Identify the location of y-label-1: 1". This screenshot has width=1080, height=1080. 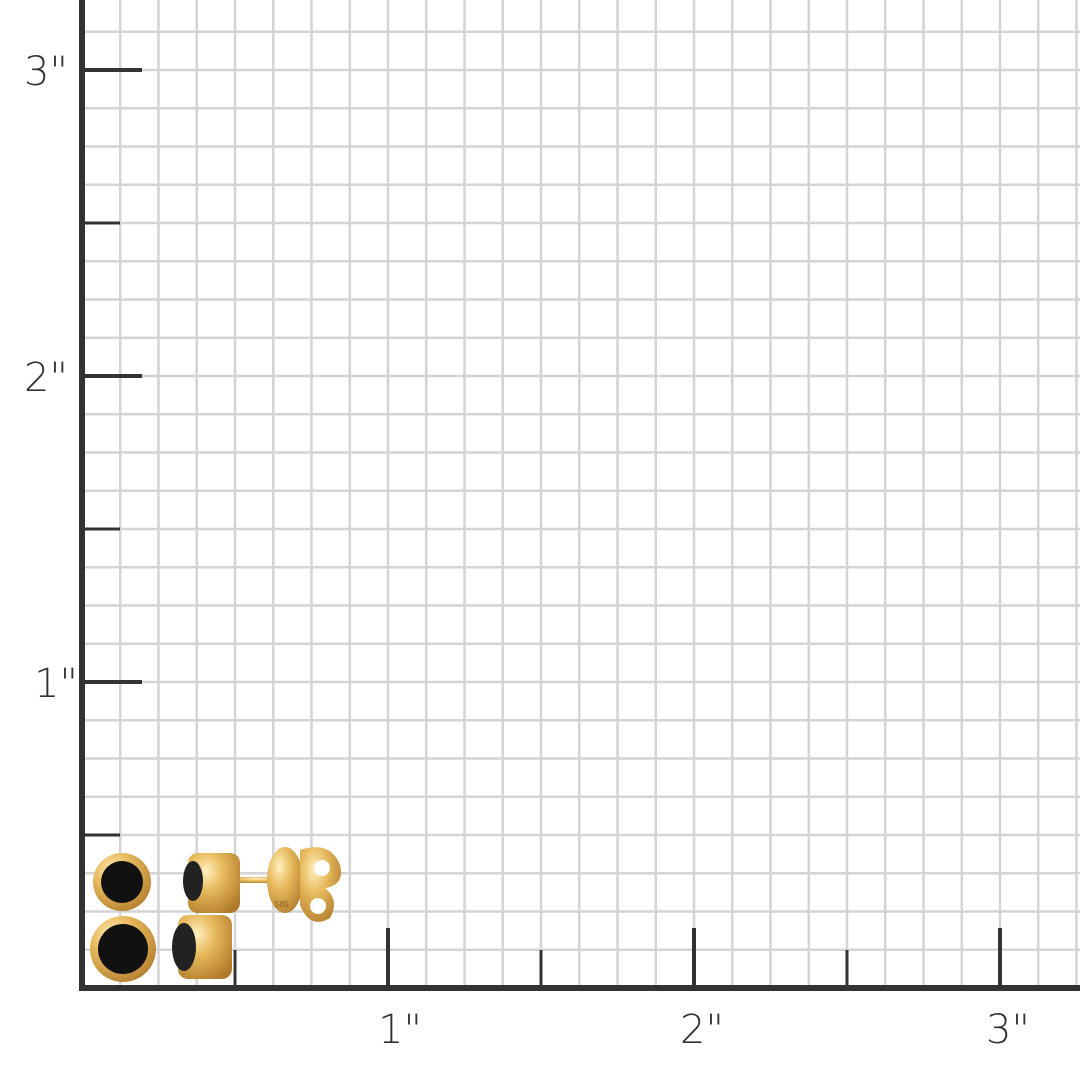
(56, 684).